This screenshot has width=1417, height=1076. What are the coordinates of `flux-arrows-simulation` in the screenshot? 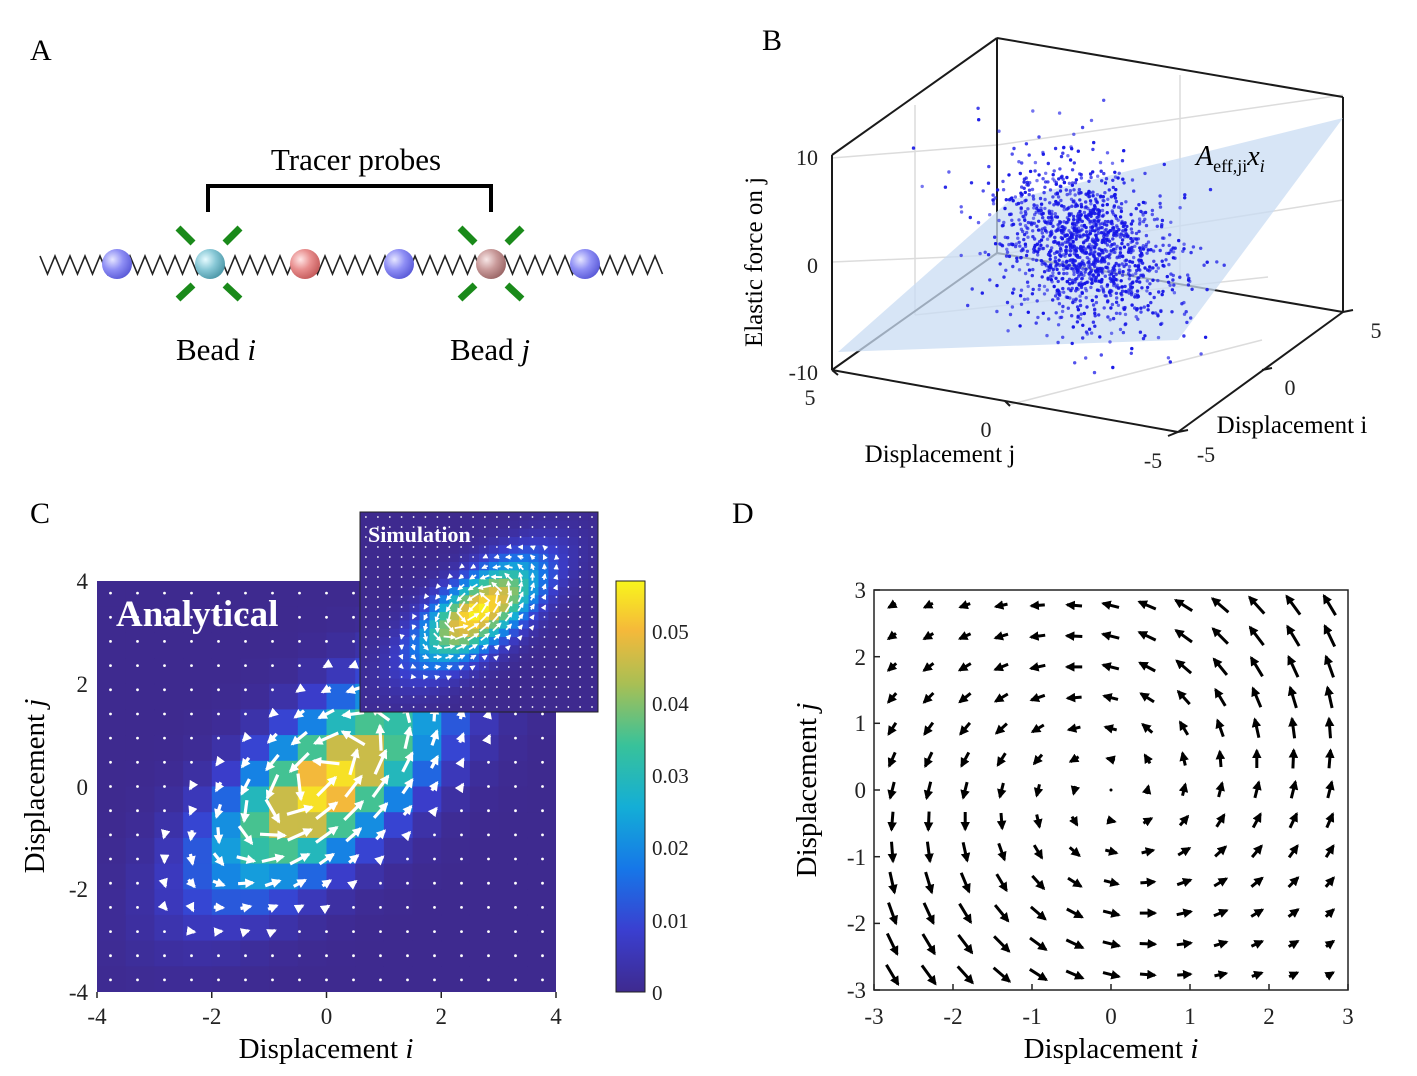 It's located at (479, 612).